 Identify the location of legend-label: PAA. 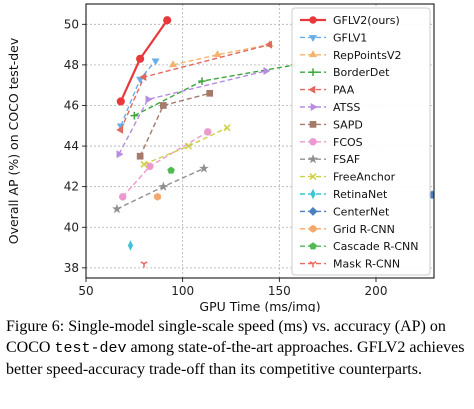
(344, 90).